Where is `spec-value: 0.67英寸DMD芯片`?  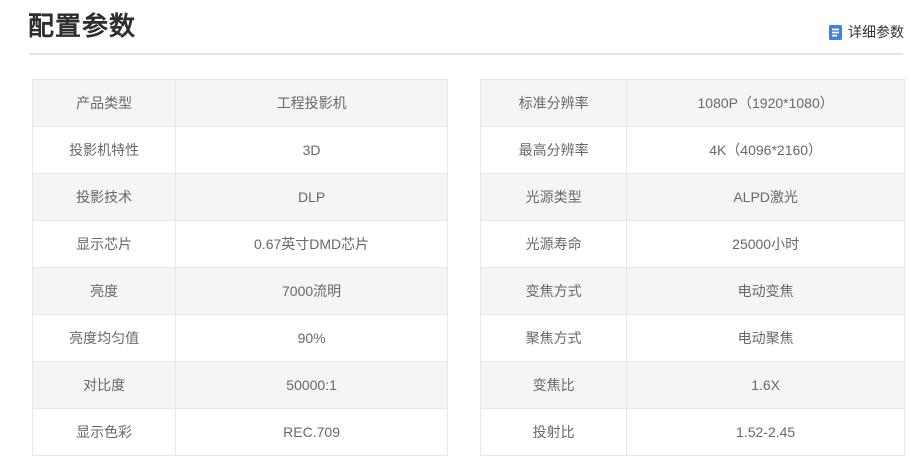
spec-value: 0.67英寸DMD芯片 is located at coordinates (311, 244).